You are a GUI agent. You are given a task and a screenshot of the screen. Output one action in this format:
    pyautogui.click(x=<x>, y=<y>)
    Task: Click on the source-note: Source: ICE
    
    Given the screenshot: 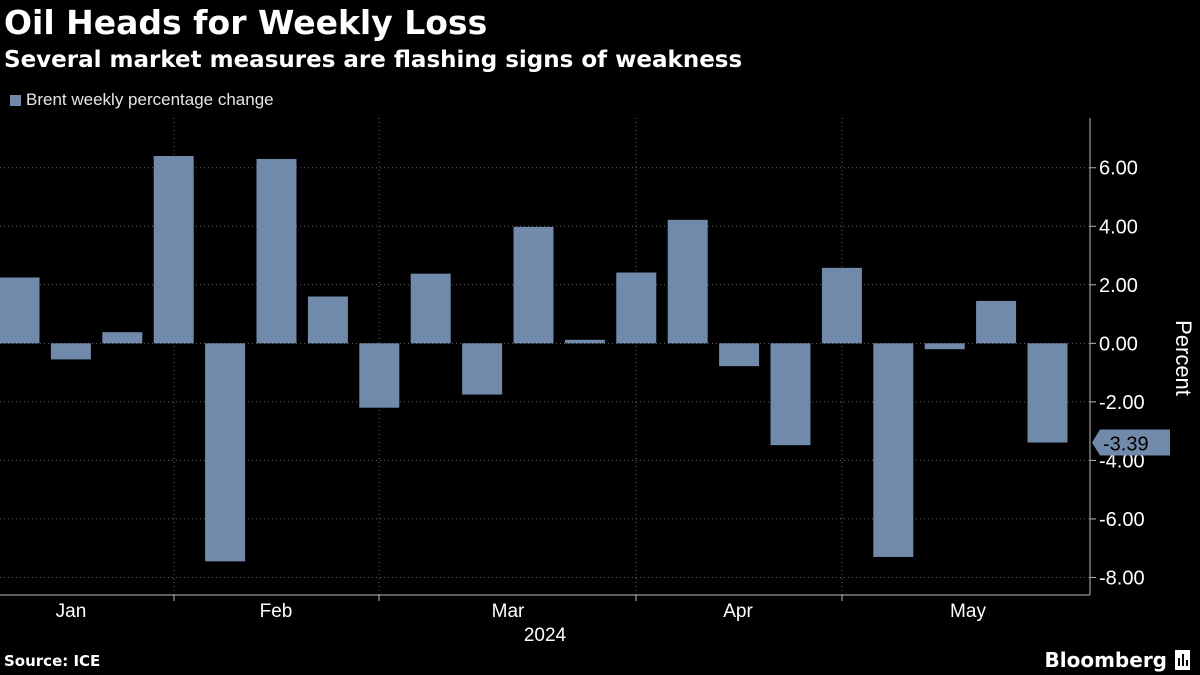 What is the action you would take?
    pyautogui.click(x=52, y=661)
    